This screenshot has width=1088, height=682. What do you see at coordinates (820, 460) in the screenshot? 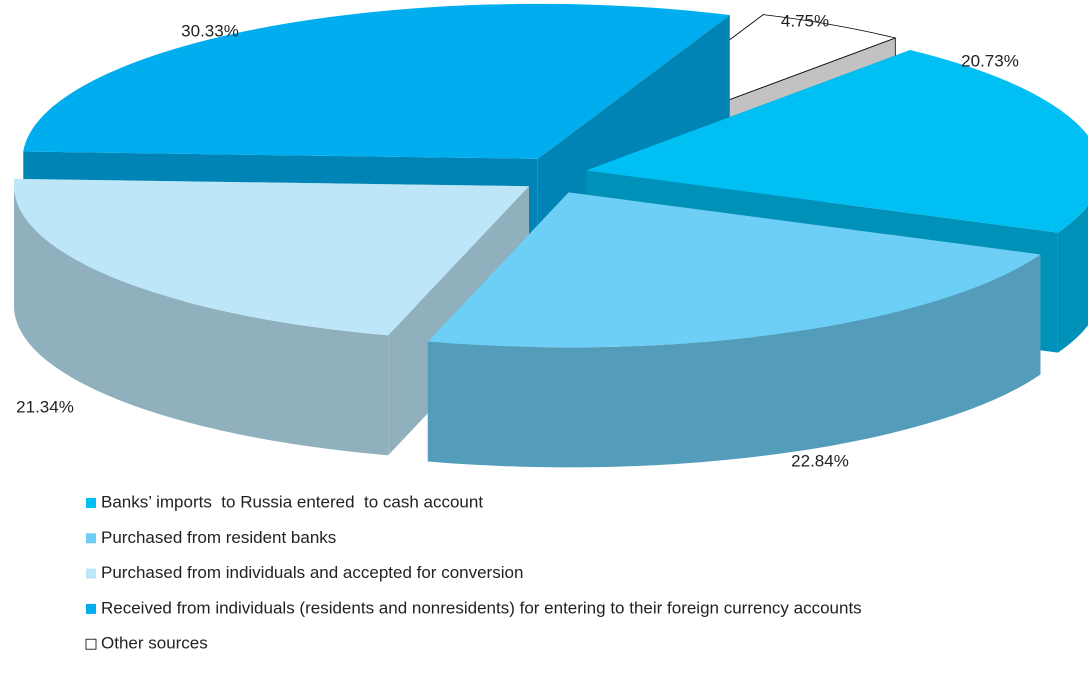
I see `data-label: 22.84%` at bounding box center [820, 460].